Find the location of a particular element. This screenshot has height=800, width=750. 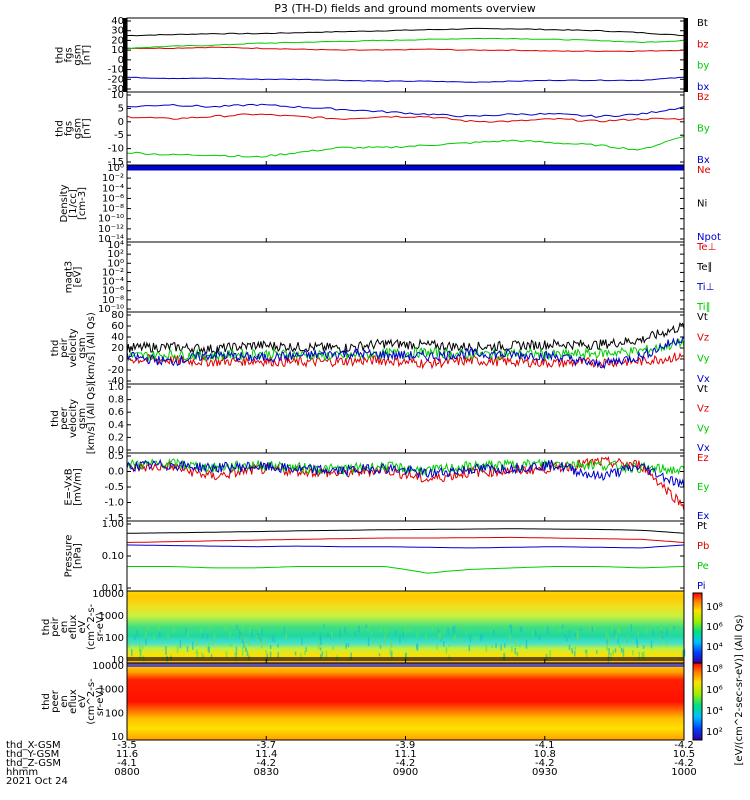

y-tick-label: 10⁻¹⁰ is located at coordinates (111, 219).